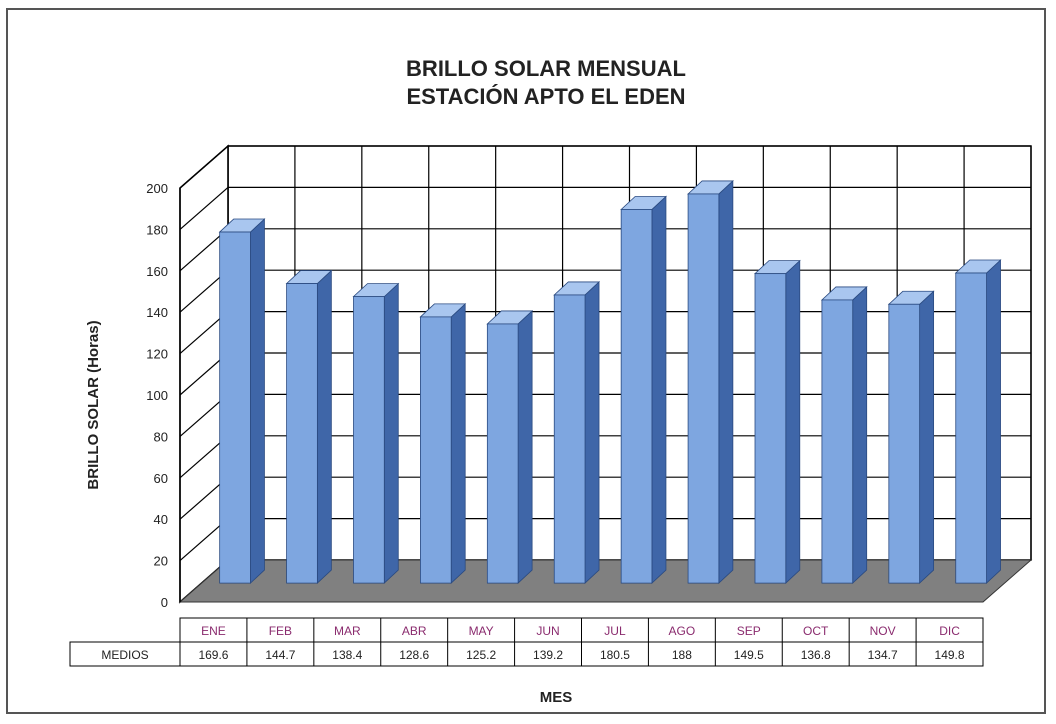 The image size is (1056, 724). I want to click on x-tick-label: OCT, so click(816, 631).